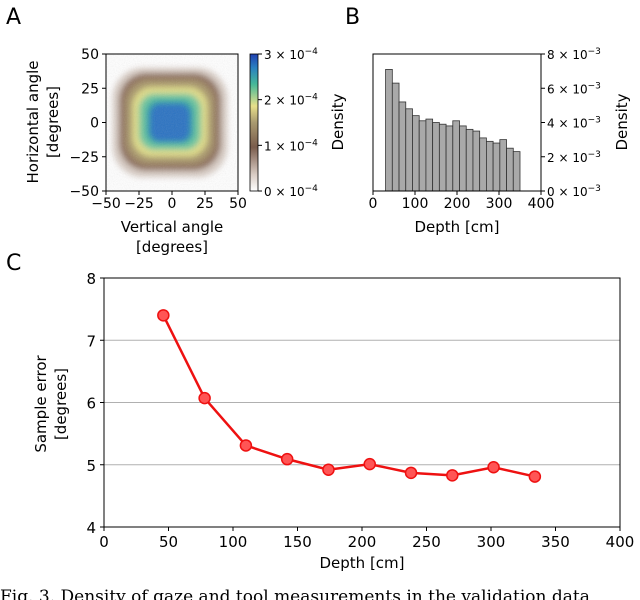  What do you see at coordinates (622, 121) in the screenshot?
I see `panel-b-ylabel: Density` at bounding box center [622, 121].